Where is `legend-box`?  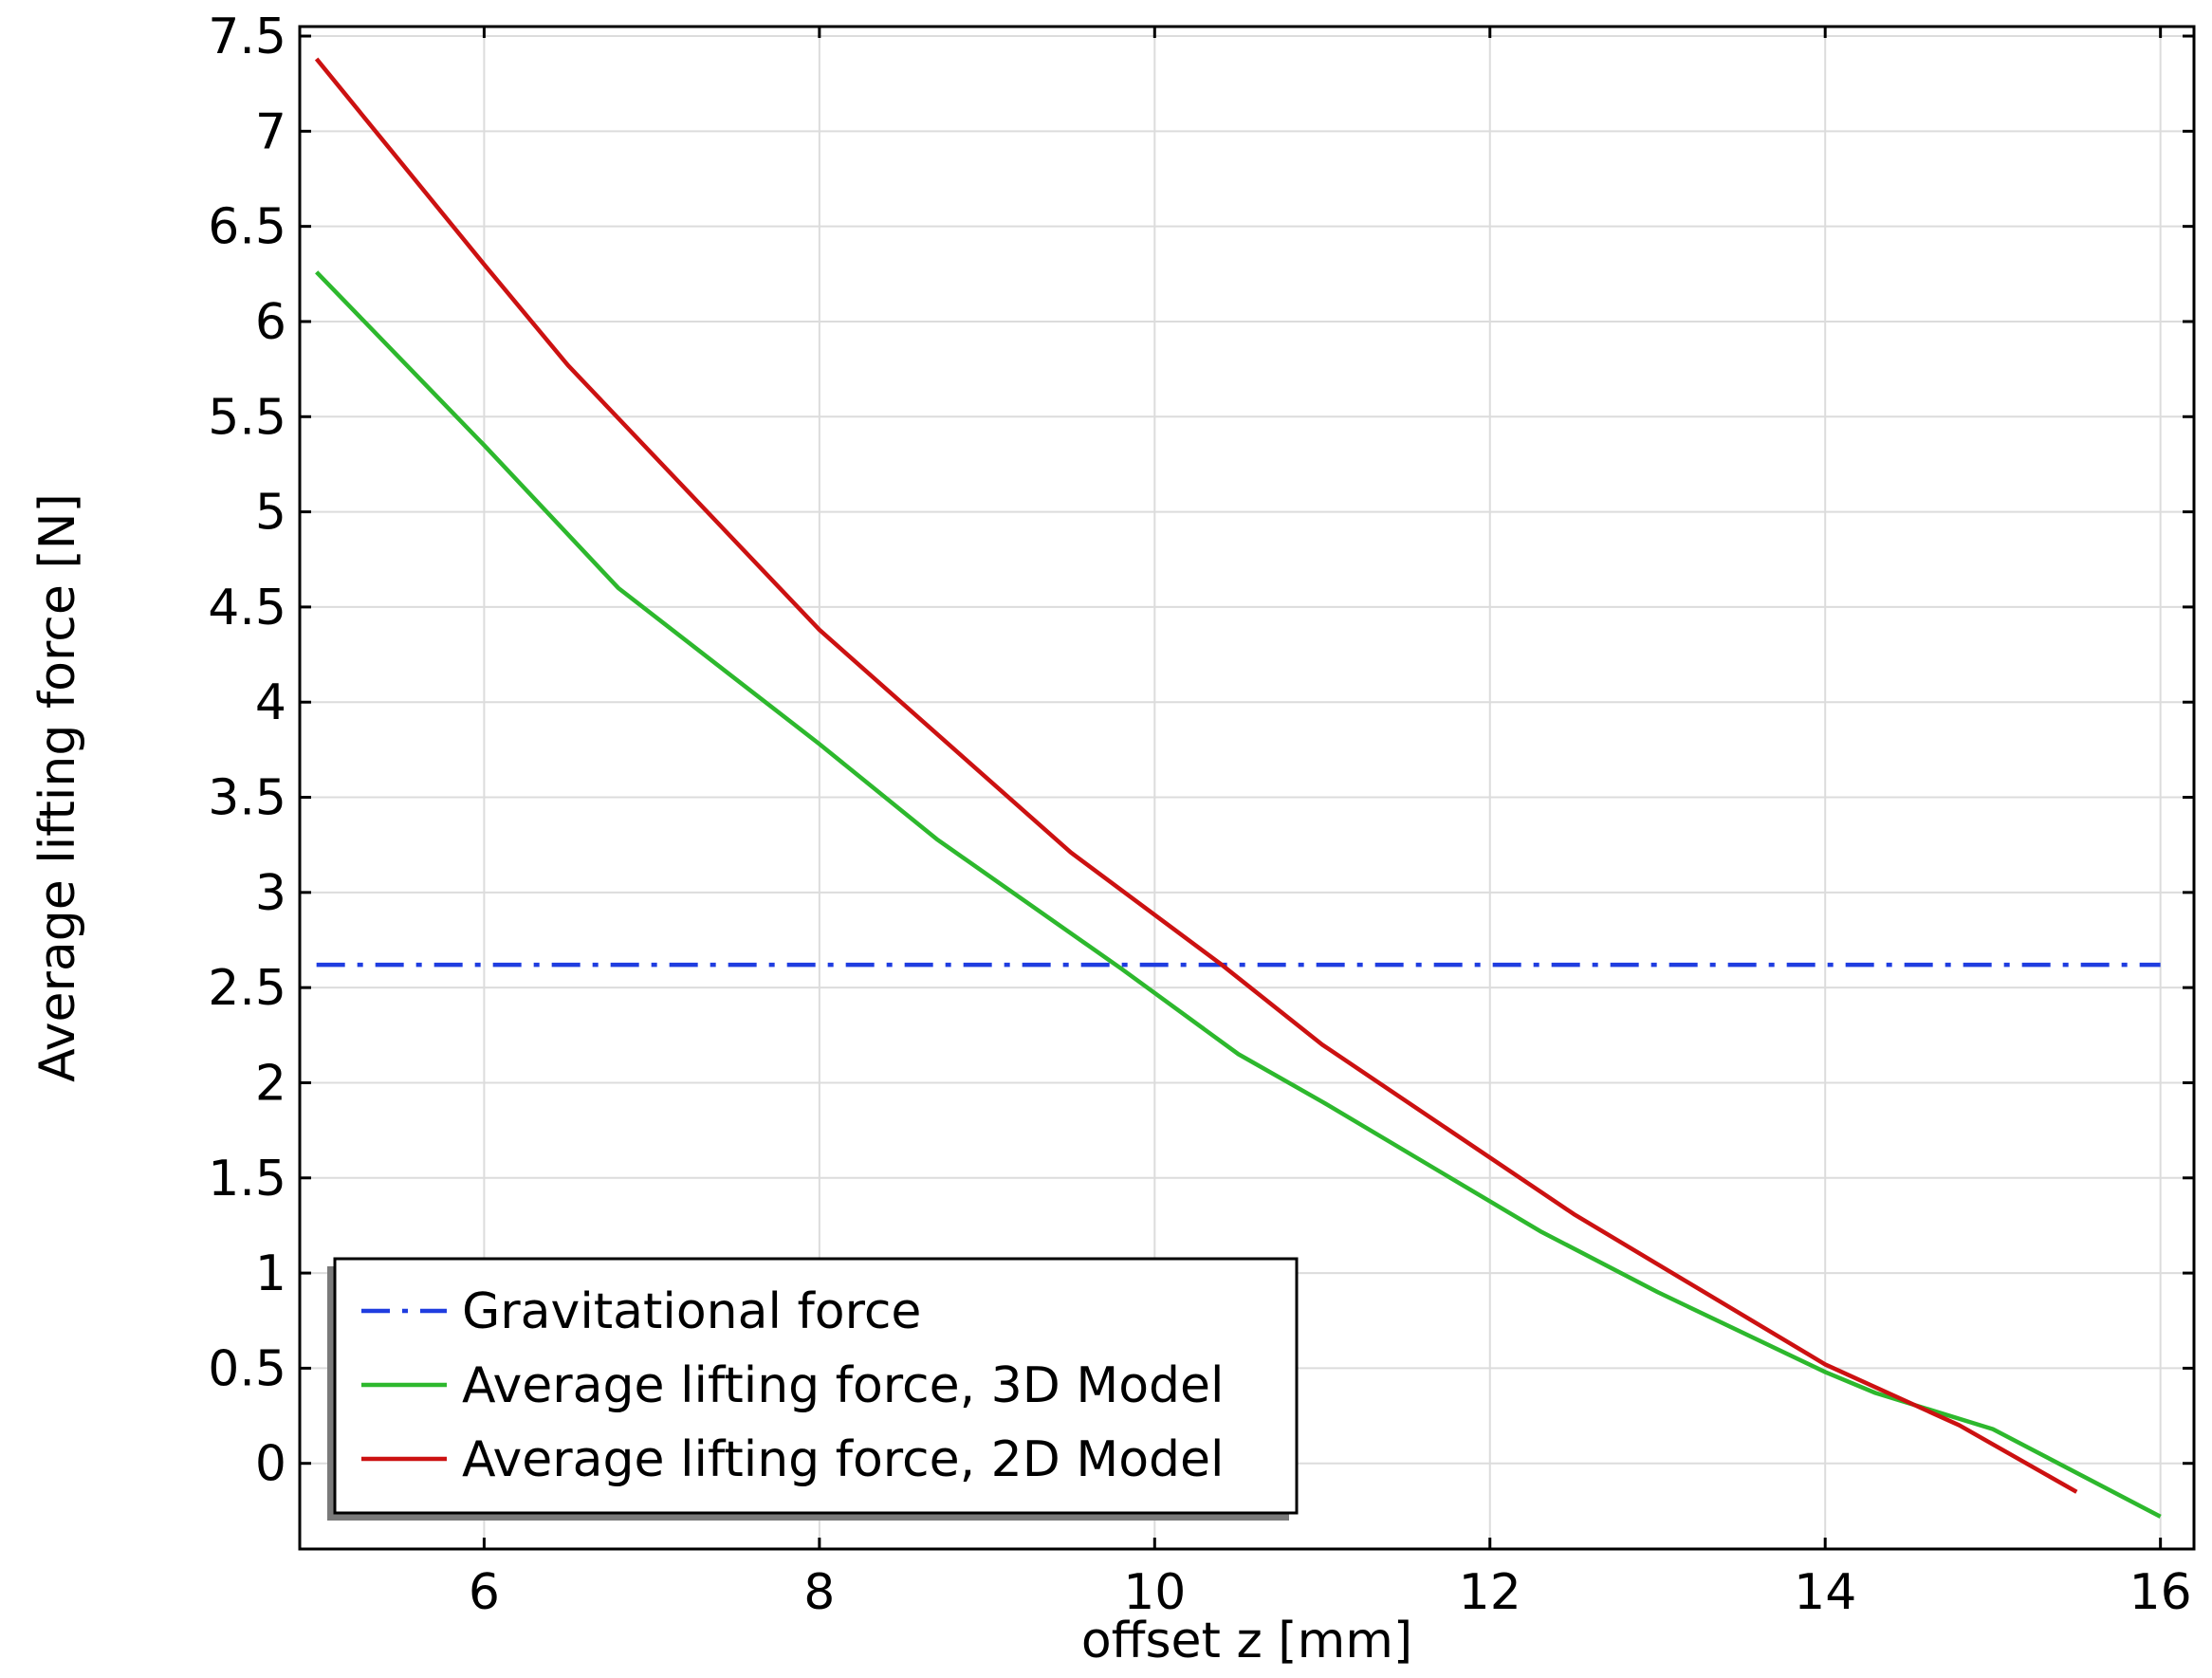
legend-box is located at coordinates (816, 1386).